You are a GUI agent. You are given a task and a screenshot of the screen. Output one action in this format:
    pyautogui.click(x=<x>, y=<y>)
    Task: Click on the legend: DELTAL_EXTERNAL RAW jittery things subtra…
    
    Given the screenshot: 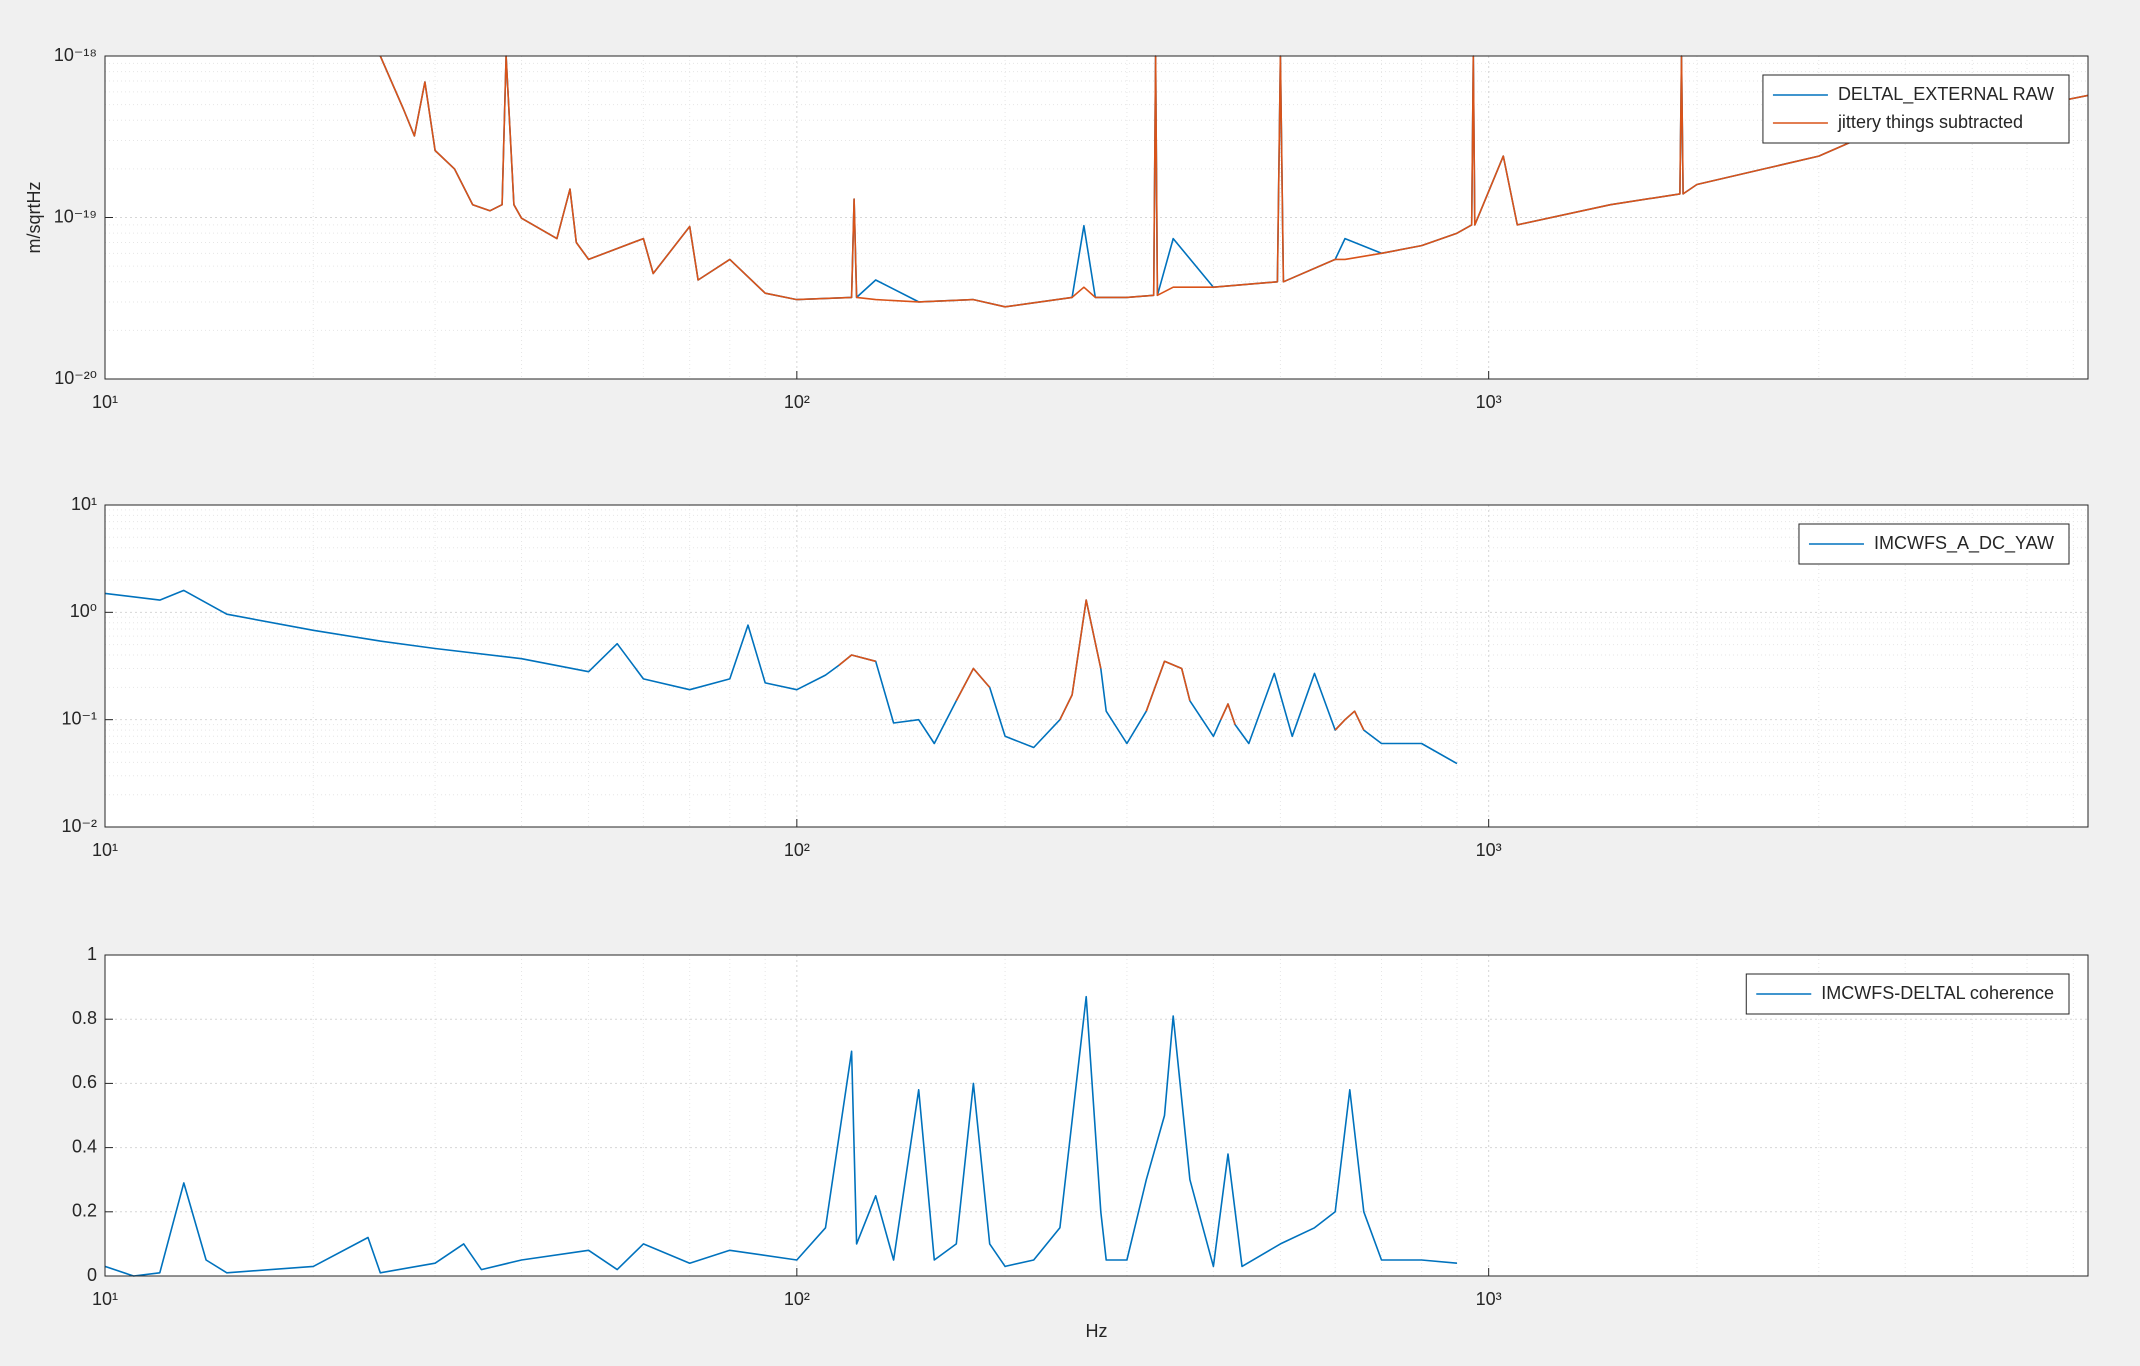 What is the action you would take?
    pyautogui.click(x=1916, y=109)
    